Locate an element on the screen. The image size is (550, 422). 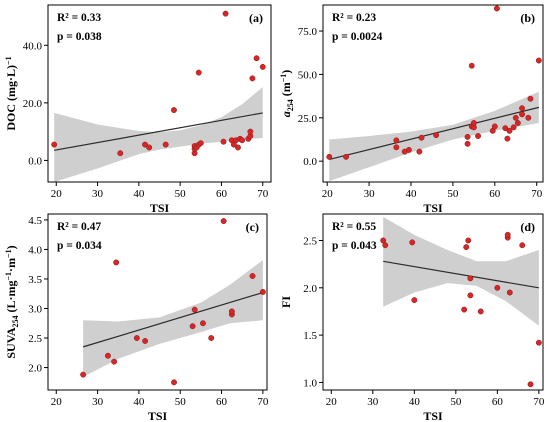
y-axis-label: DOC (mg·L)−1 is located at coordinates (11, 93).